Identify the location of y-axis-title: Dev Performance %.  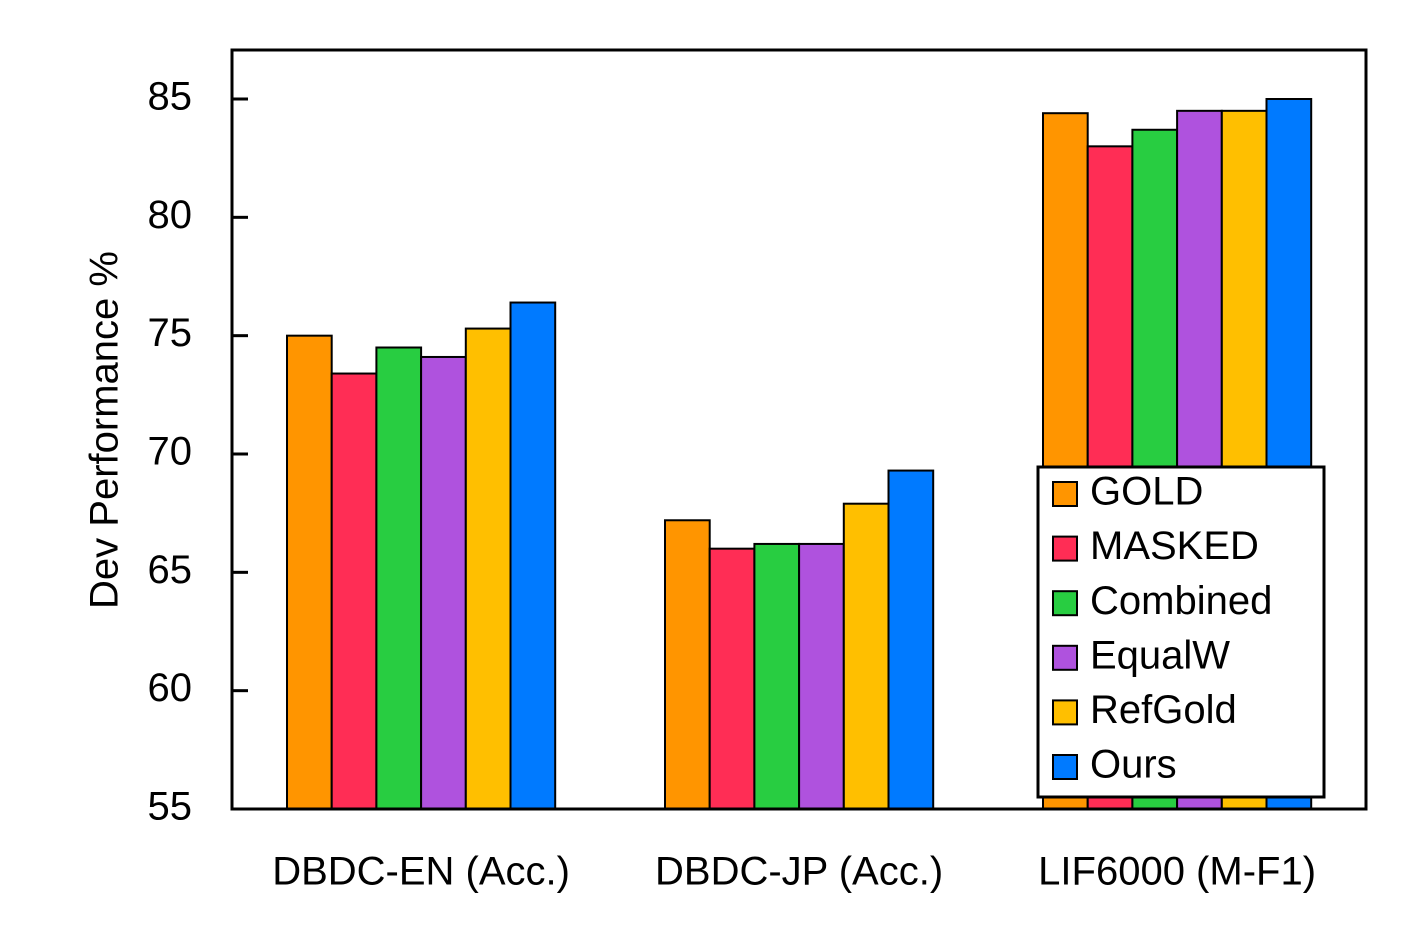
(105, 430).